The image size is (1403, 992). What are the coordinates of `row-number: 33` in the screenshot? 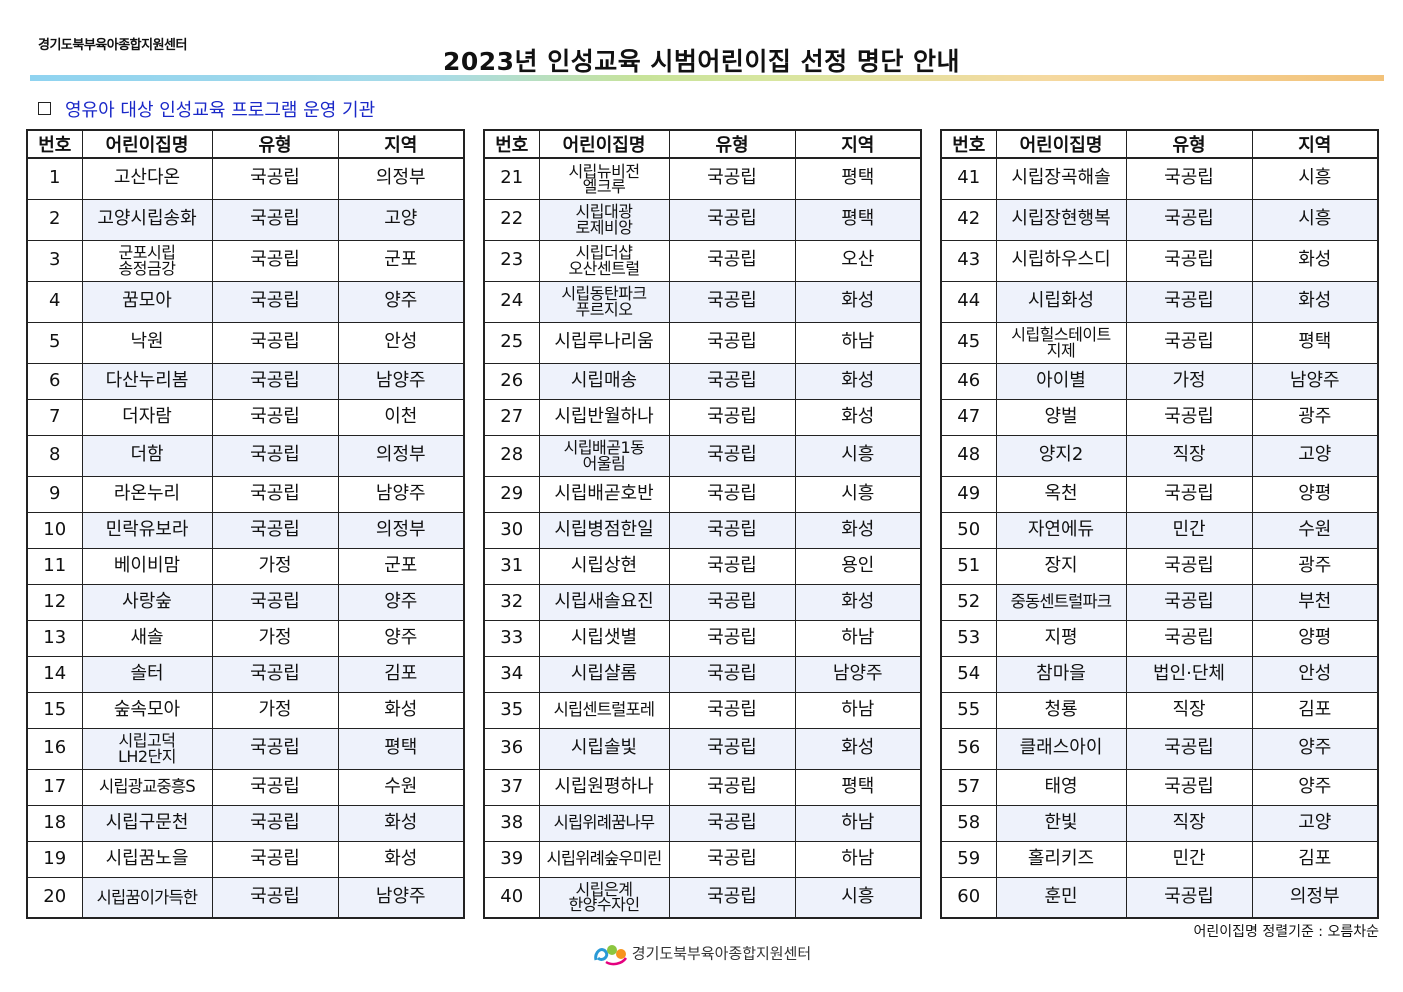 It's located at (511, 638).